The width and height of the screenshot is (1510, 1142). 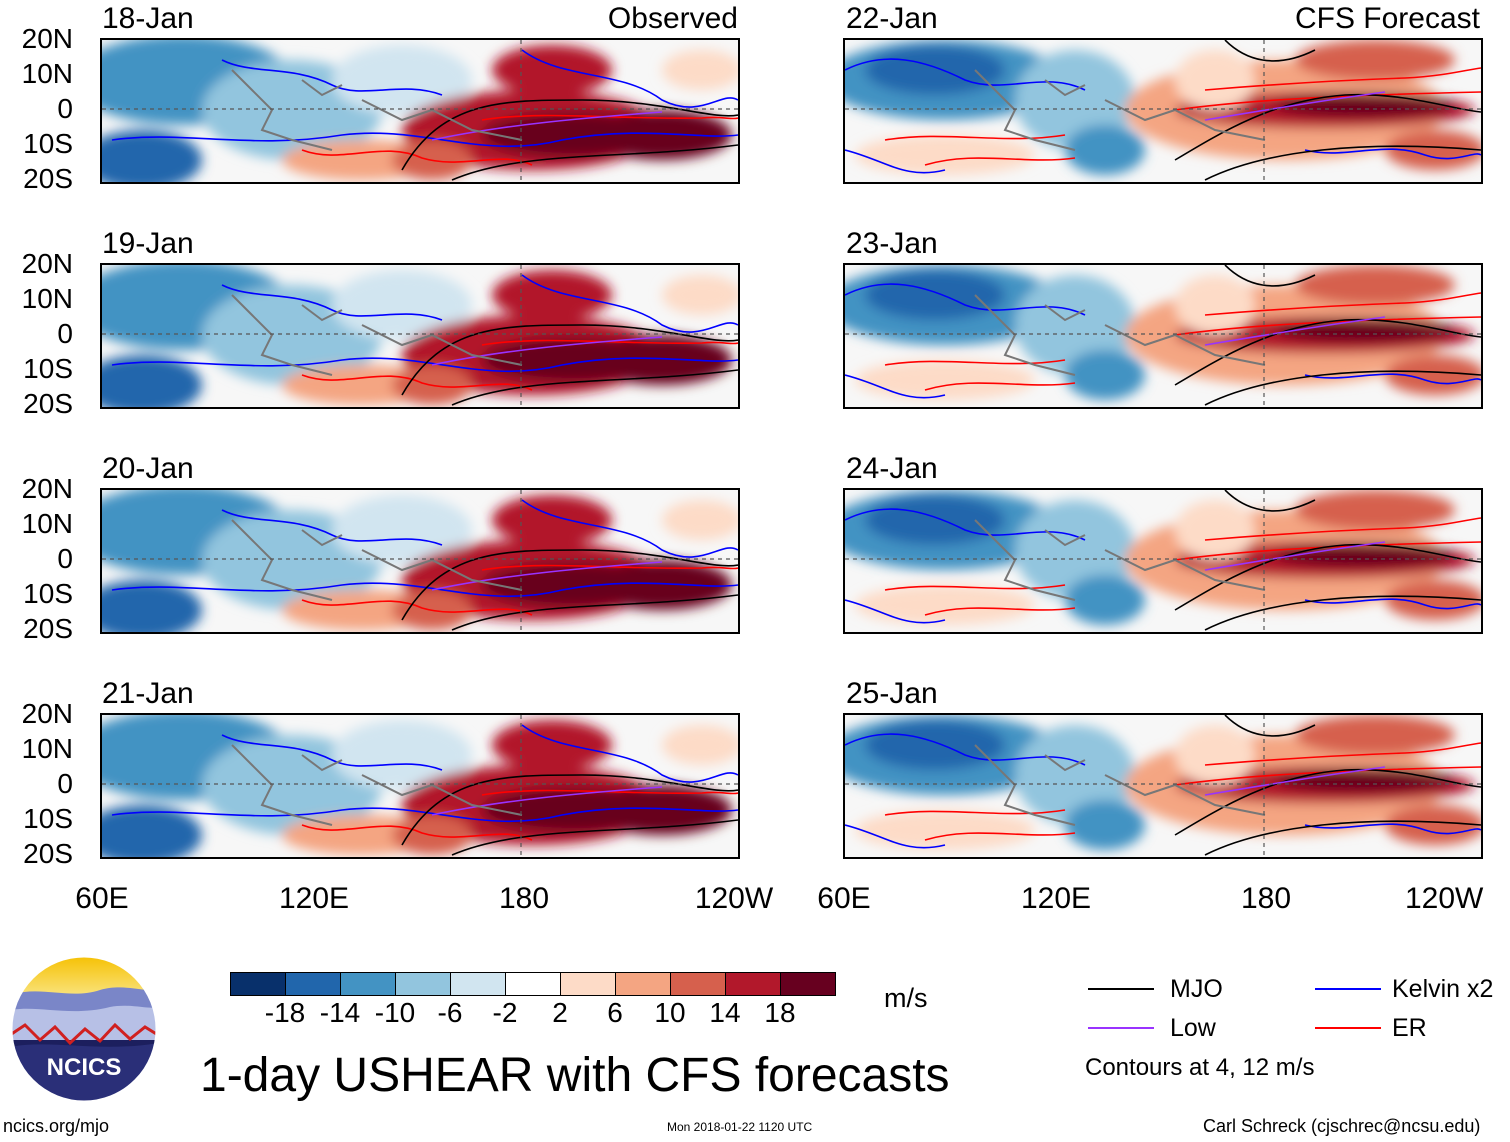 What do you see at coordinates (1196, 989) in the screenshot?
I see `legend-label-mjo: MJO` at bounding box center [1196, 989].